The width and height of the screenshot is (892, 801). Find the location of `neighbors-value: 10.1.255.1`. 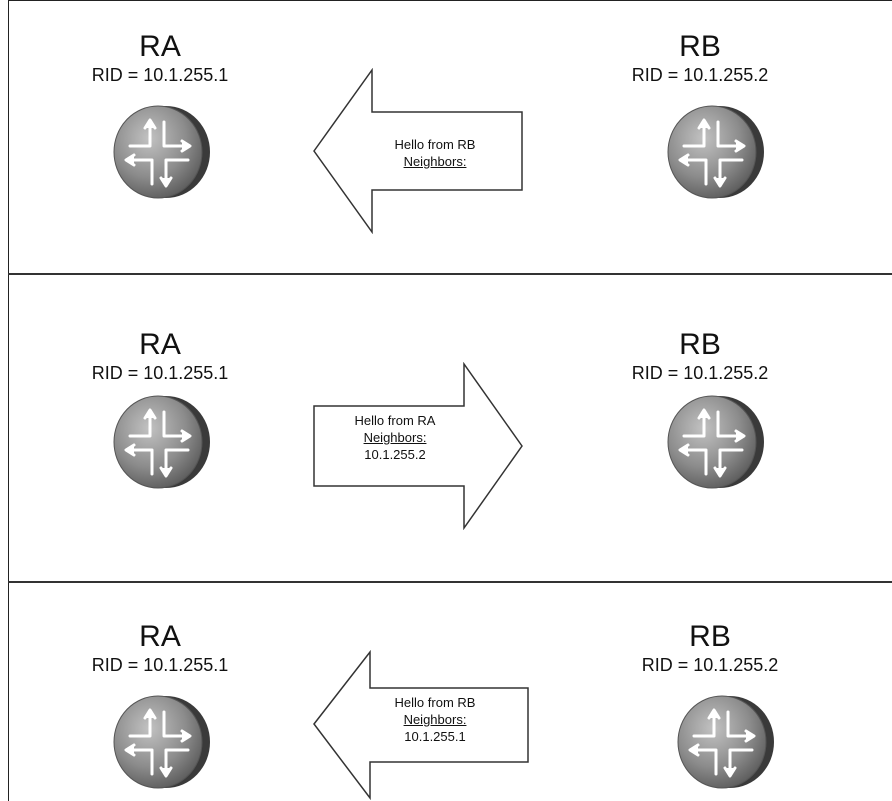

neighbors-value: 10.1.255.1 is located at coordinates (435, 736).